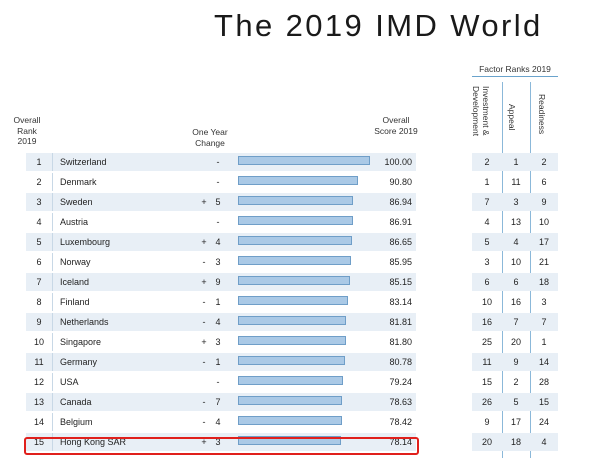 This screenshot has width=603, height=458. I want to click on investment-rank-cell: 20, so click(486, 442).